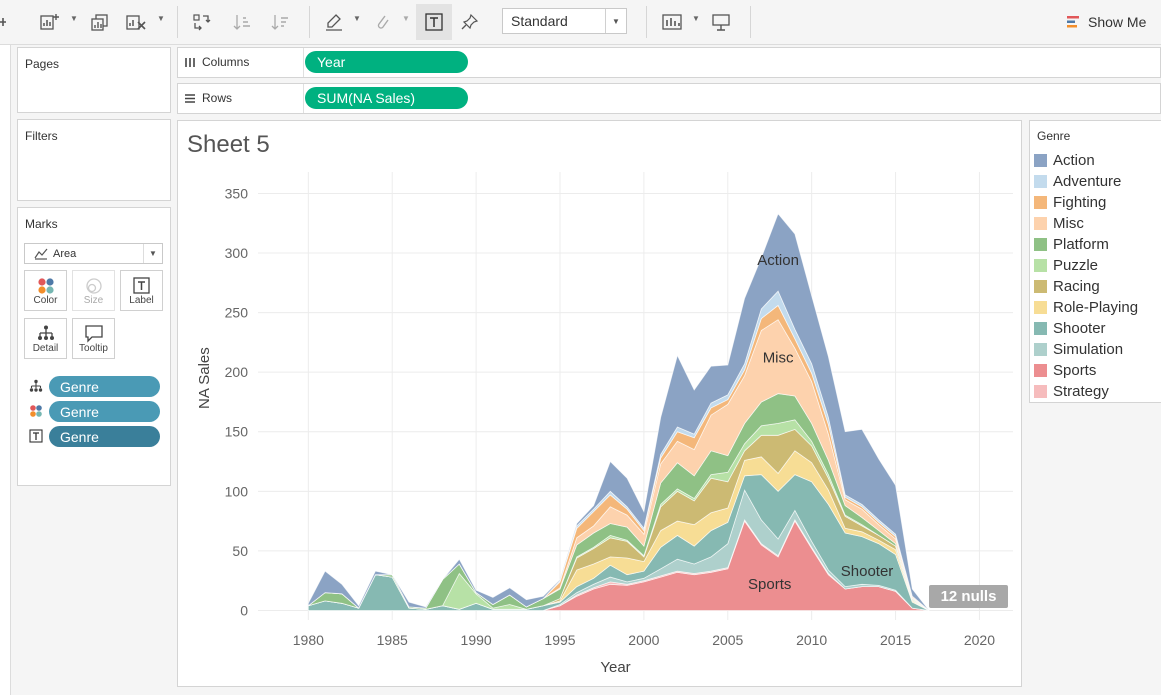 Image resolution: width=1161 pixels, height=695 pixels. What do you see at coordinates (74, 18) in the screenshot?
I see `new-worksheet-caret-icon: ▼` at bounding box center [74, 18].